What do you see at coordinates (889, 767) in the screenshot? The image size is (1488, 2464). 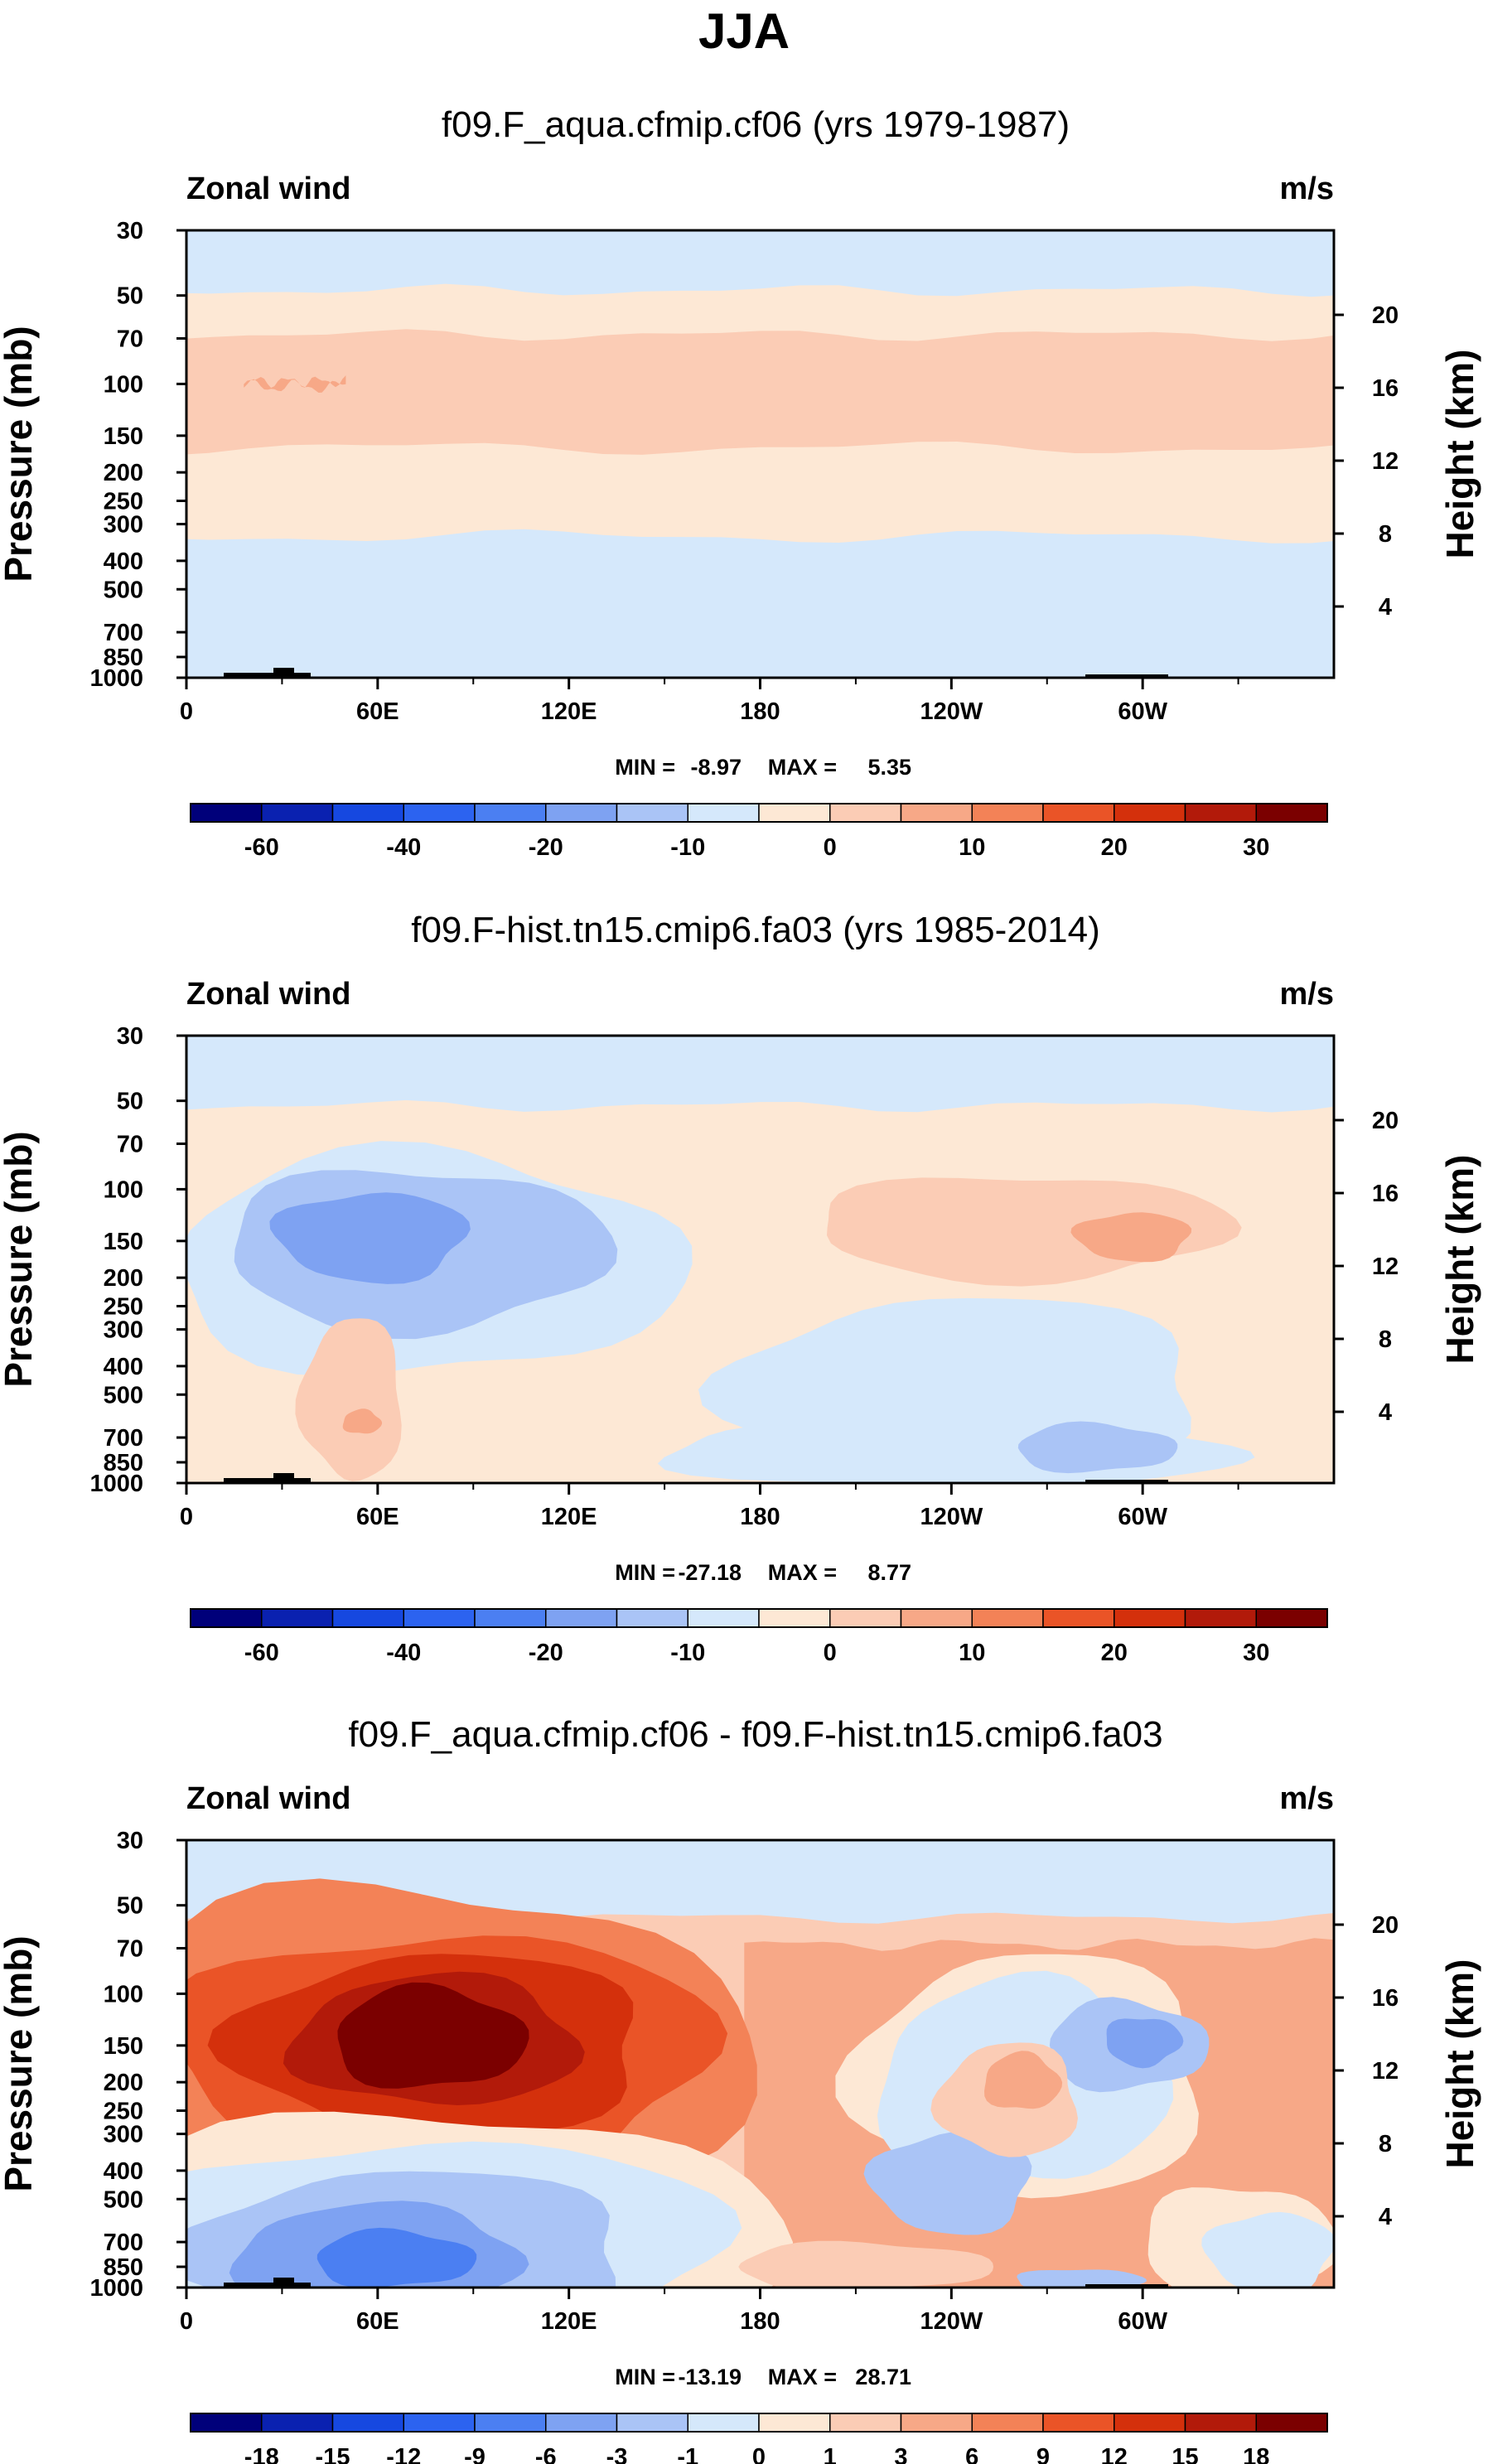 I see `max-value: 5.35` at bounding box center [889, 767].